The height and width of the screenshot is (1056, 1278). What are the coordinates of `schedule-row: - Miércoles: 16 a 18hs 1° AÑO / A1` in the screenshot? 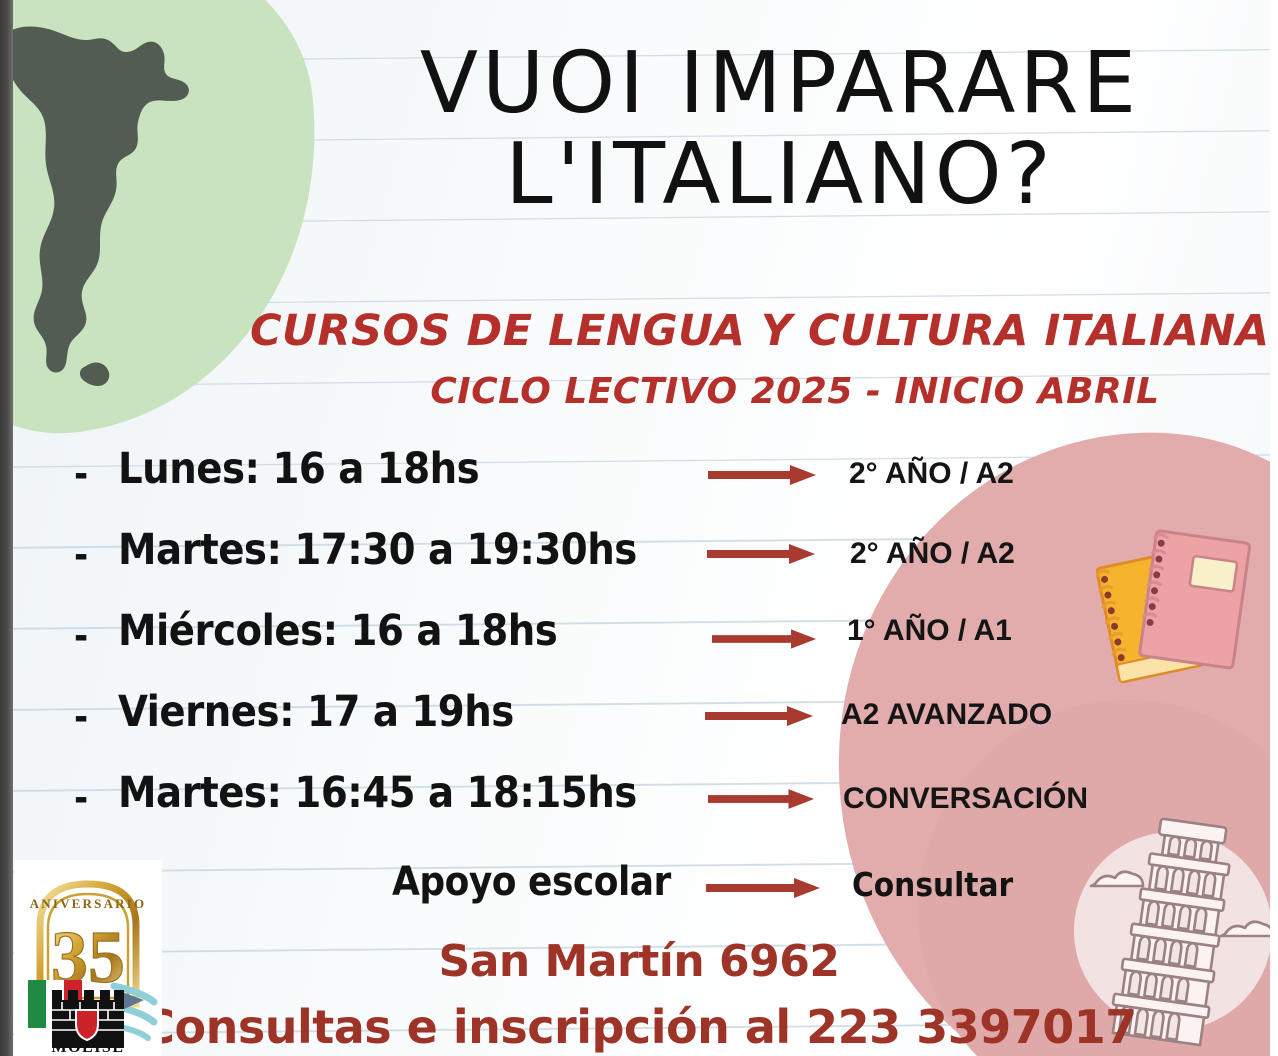 It's located at (639, 642).